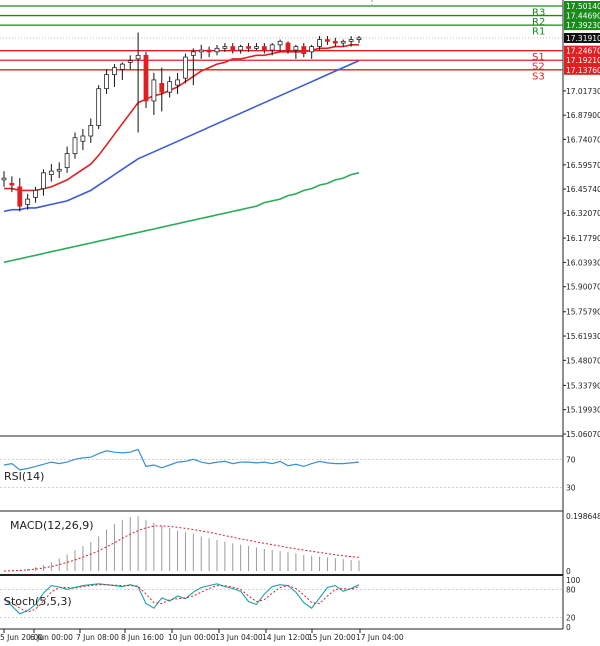 The image size is (600, 646). Describe the element at coordinates (97, 637) in the screenshot. I see `time-tick-label: 7 Jun 08:00` at that location.